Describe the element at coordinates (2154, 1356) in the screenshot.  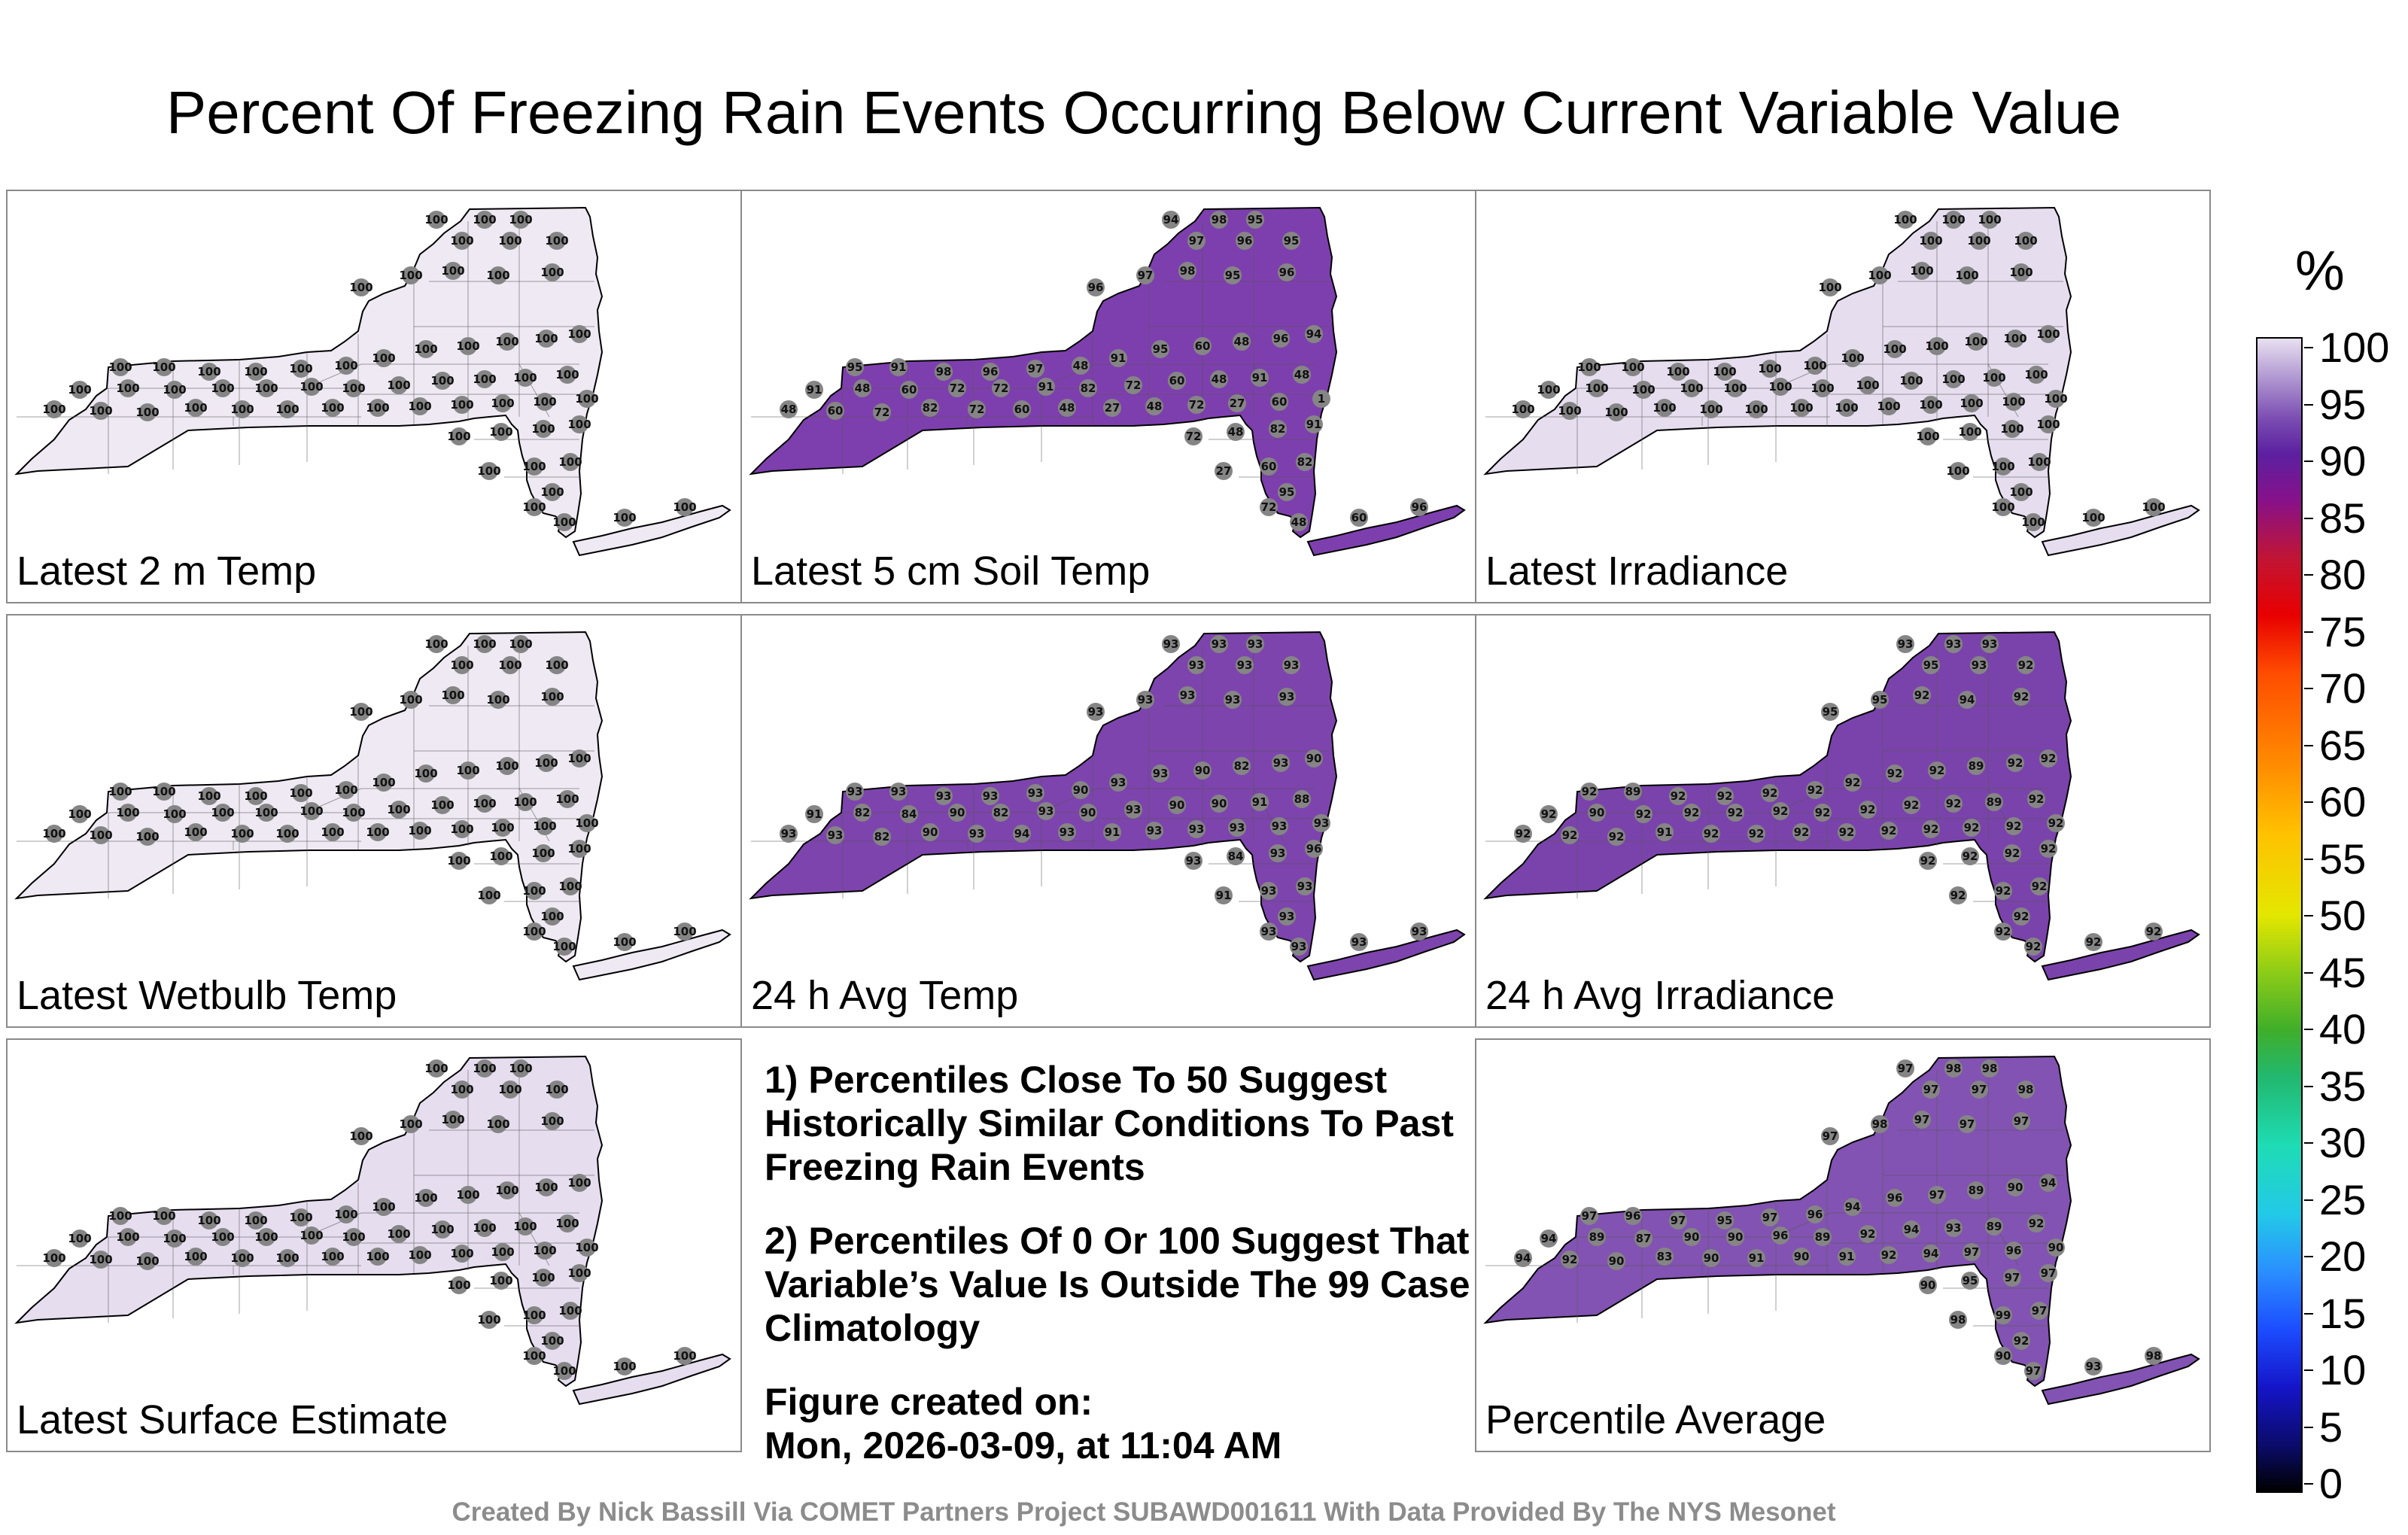
I see `station-marker: 98` at that location.